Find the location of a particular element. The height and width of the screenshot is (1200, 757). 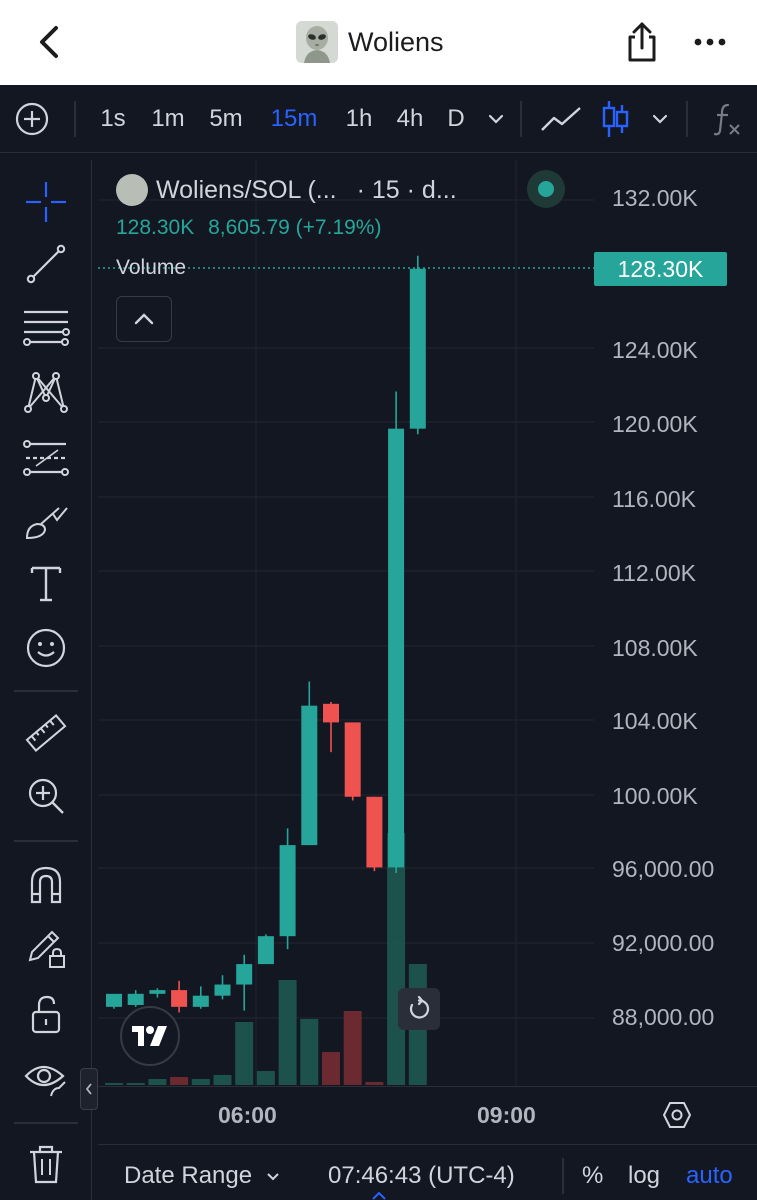

volume-indicator-label: Volume is located at coordinates (151, 267).